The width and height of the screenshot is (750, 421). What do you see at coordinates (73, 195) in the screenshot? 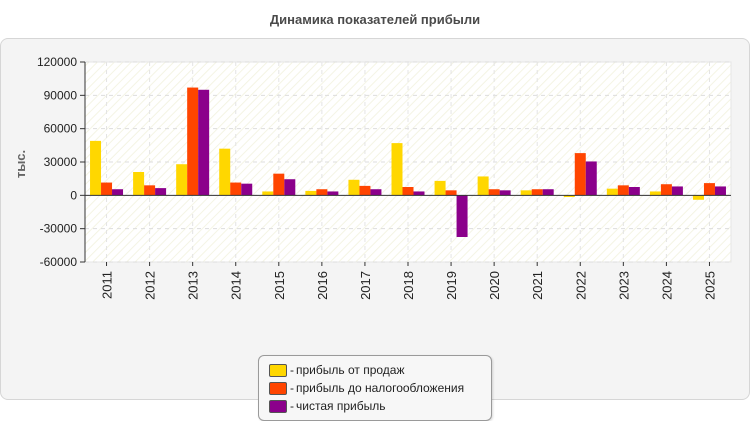
I see `y-tick-label: 0` at bounding box center [73, 195].